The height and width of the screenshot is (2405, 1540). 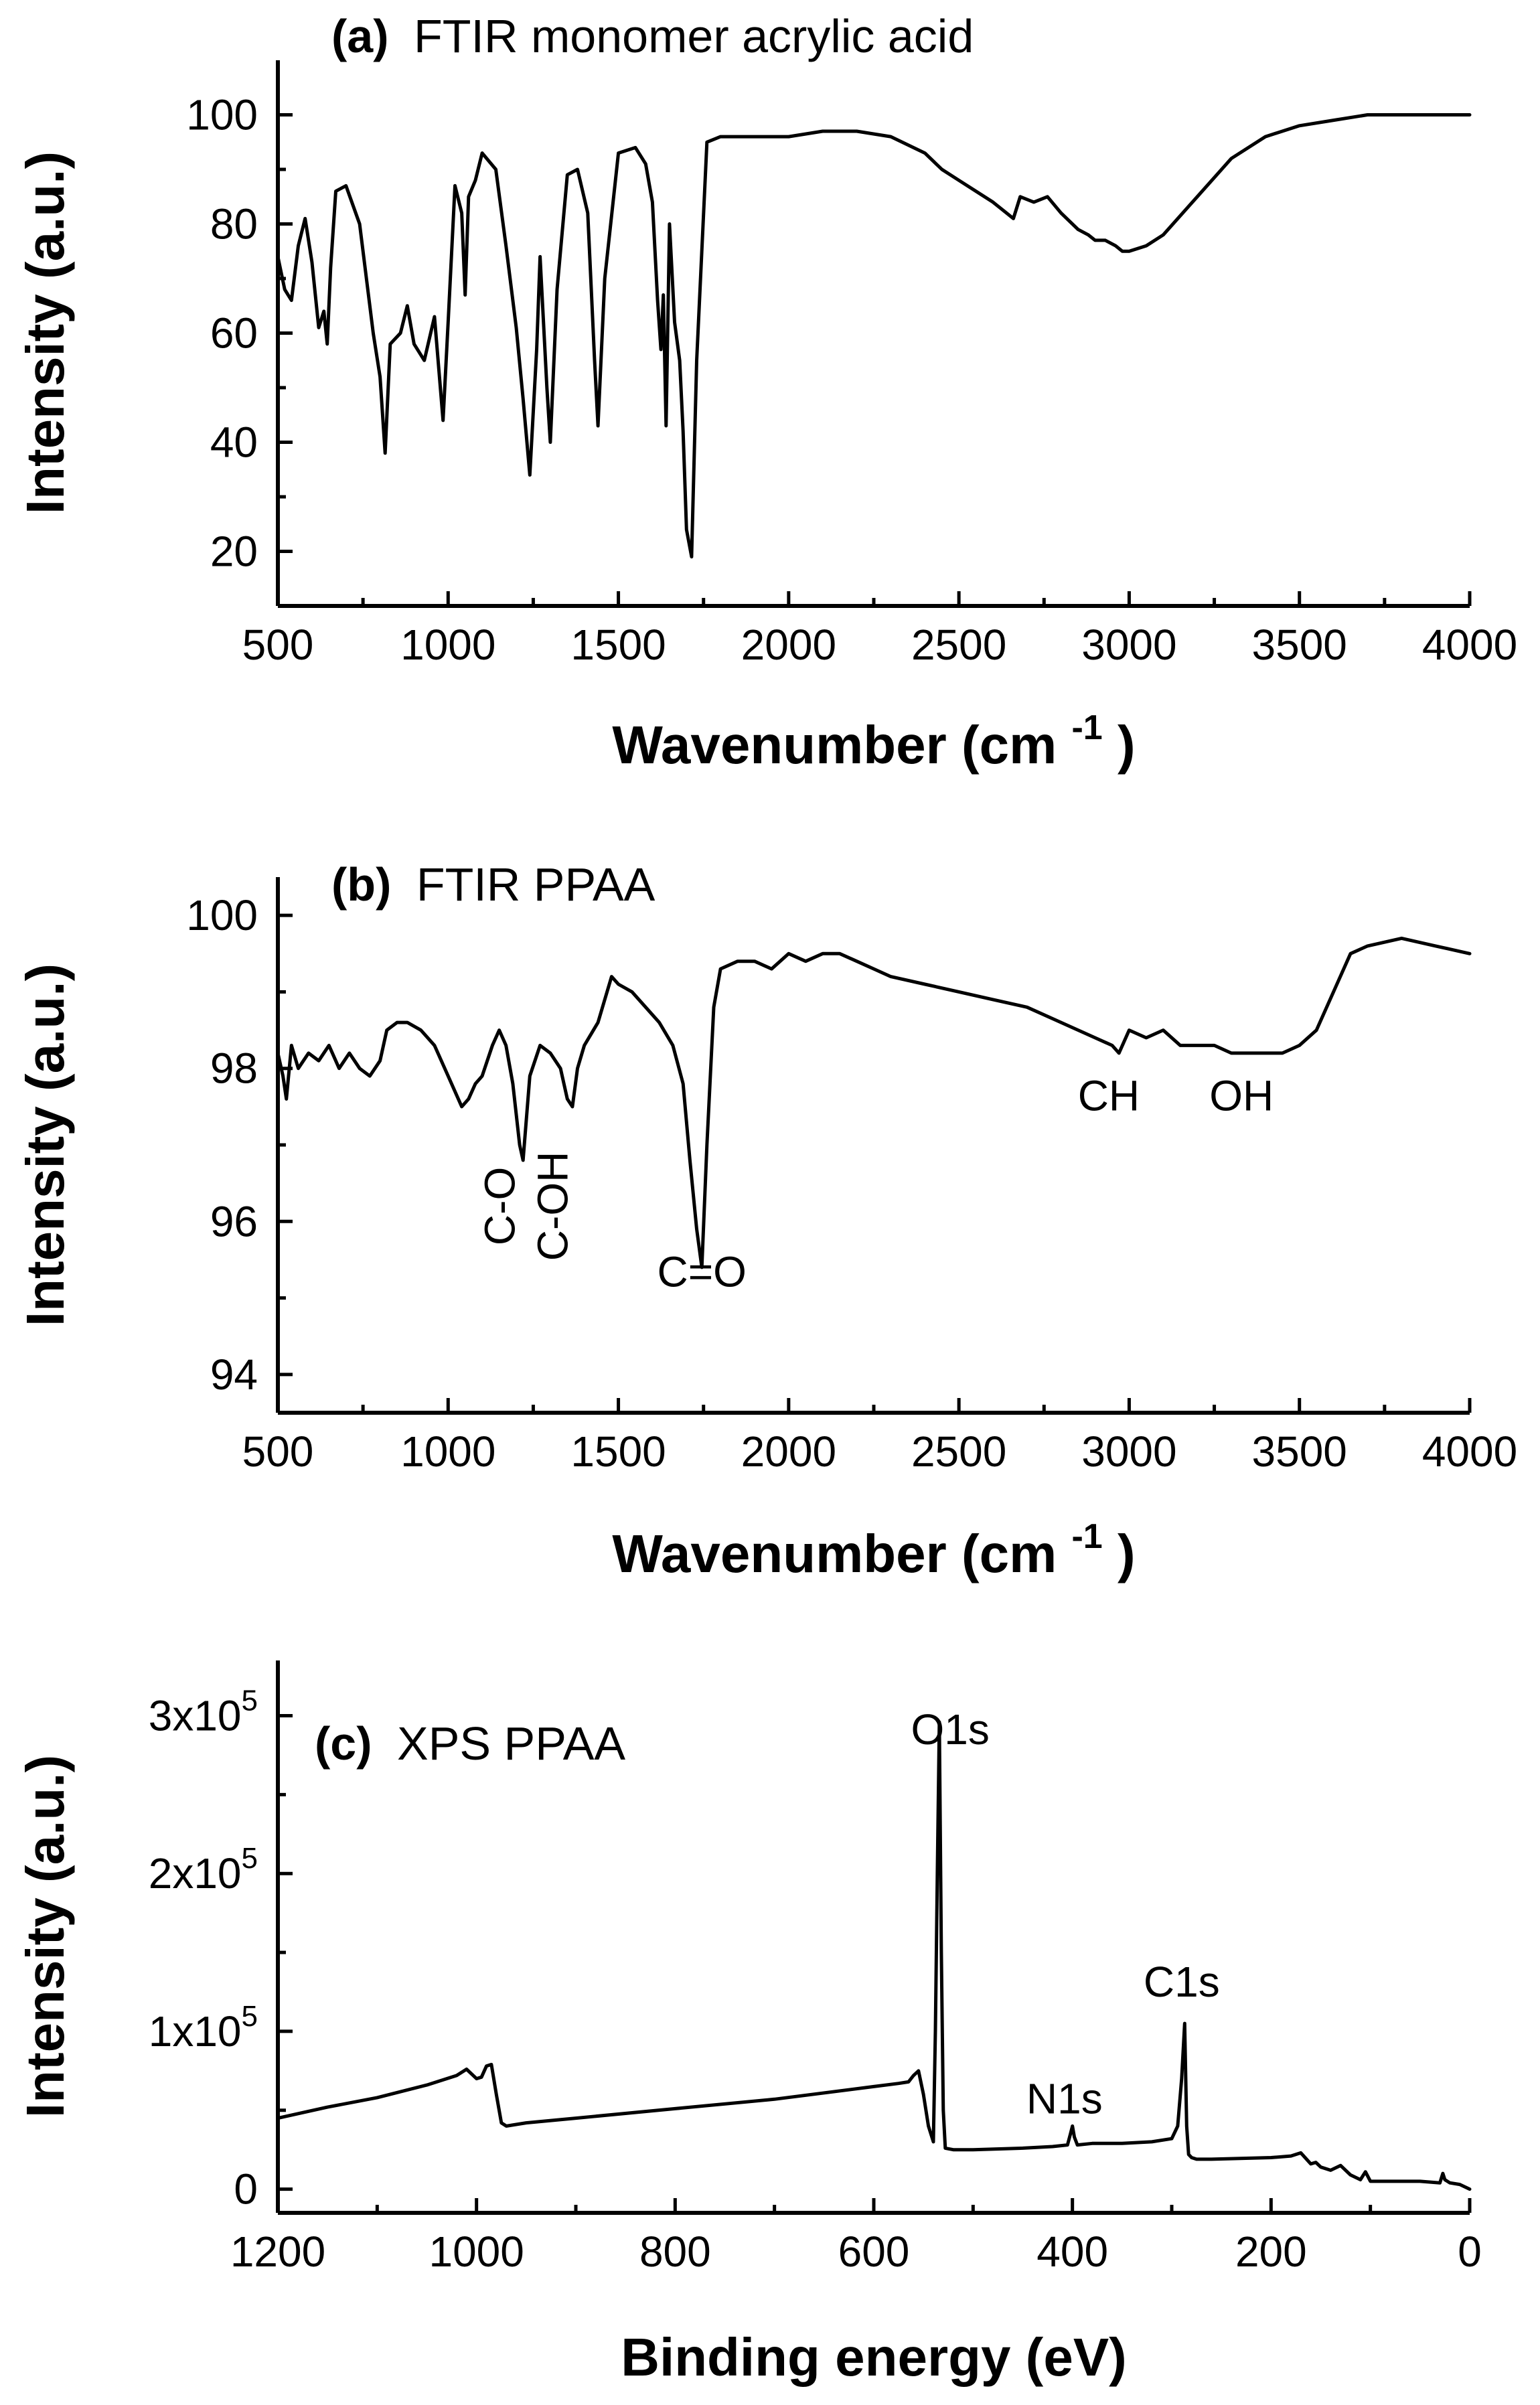 I want to click on panel-tag: (a), so click(x=360, y=36).